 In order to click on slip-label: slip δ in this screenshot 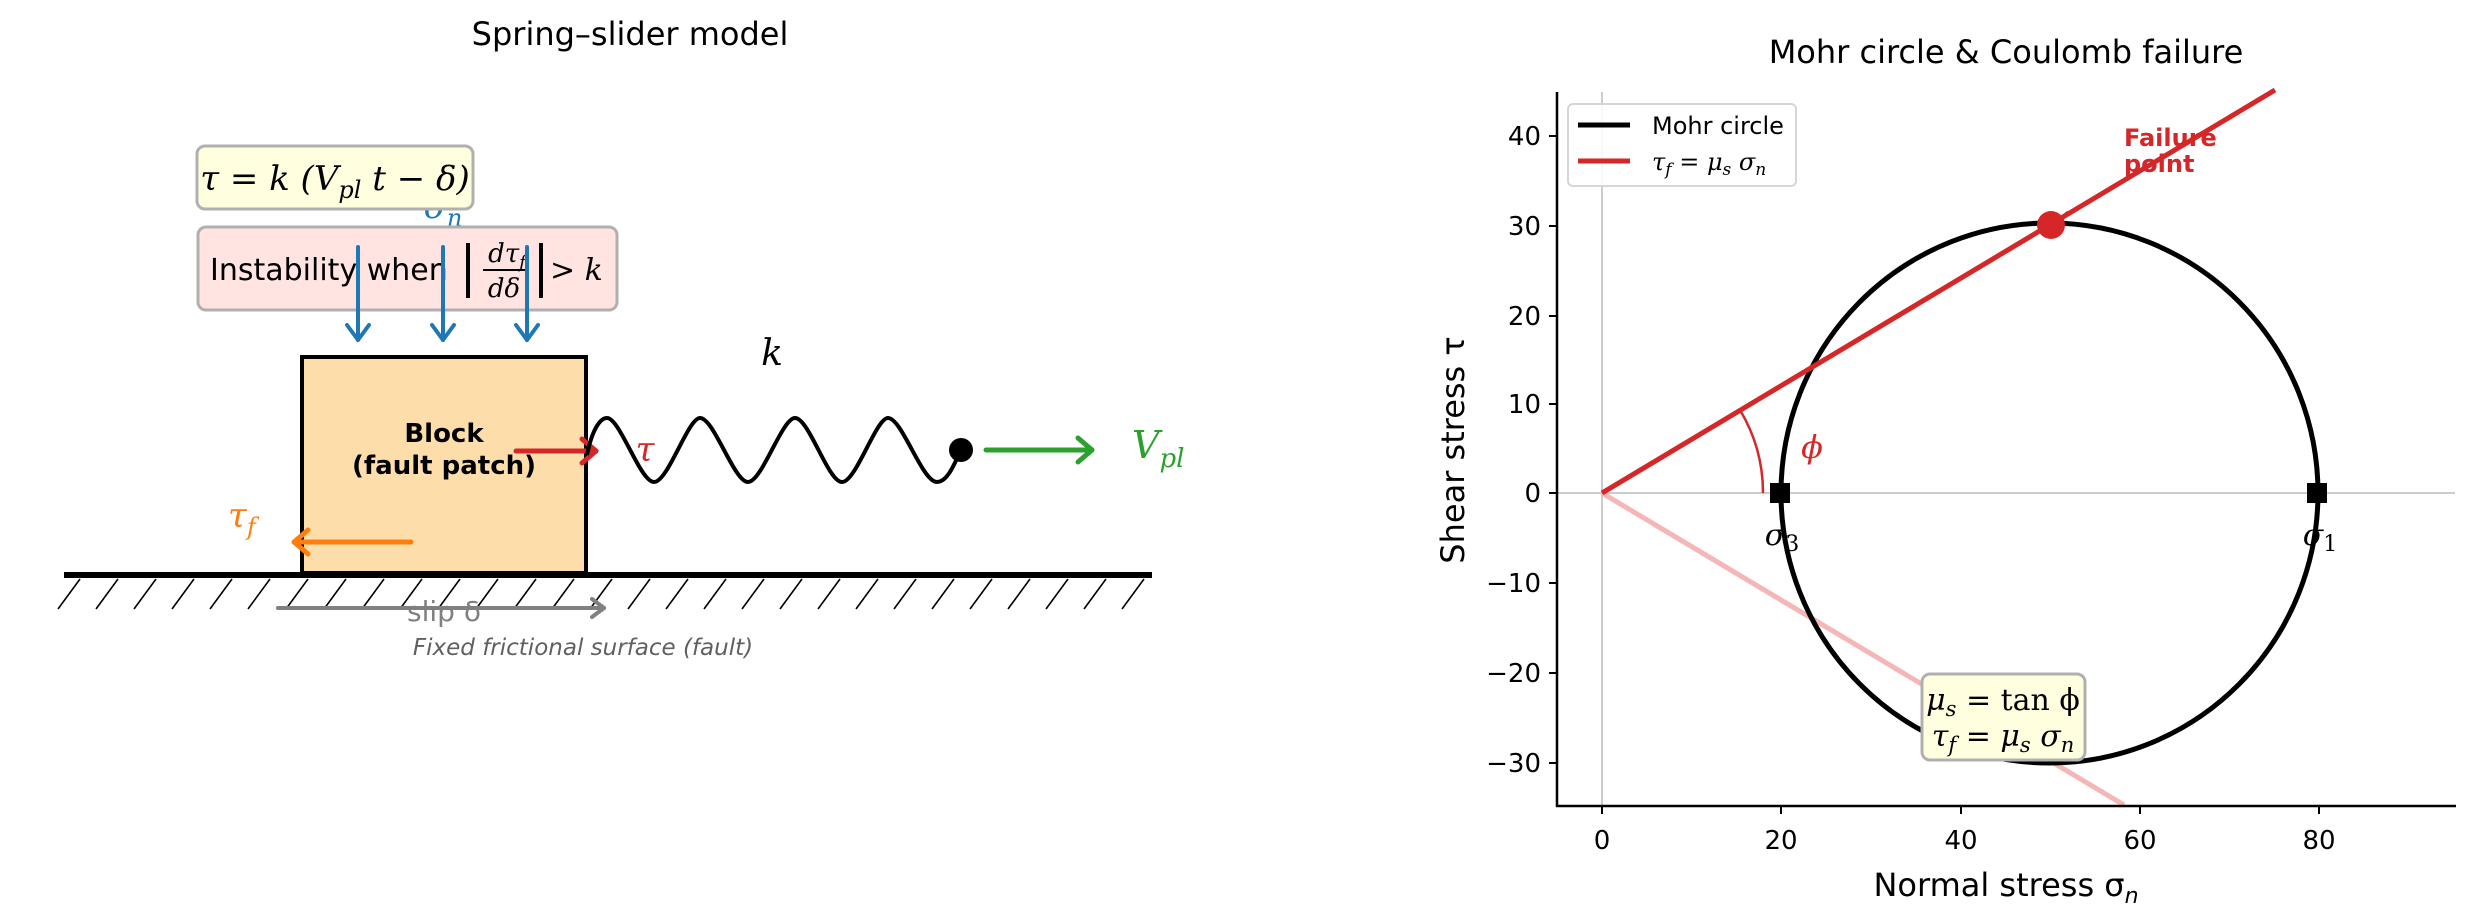, I will do `click(444, 611)`.